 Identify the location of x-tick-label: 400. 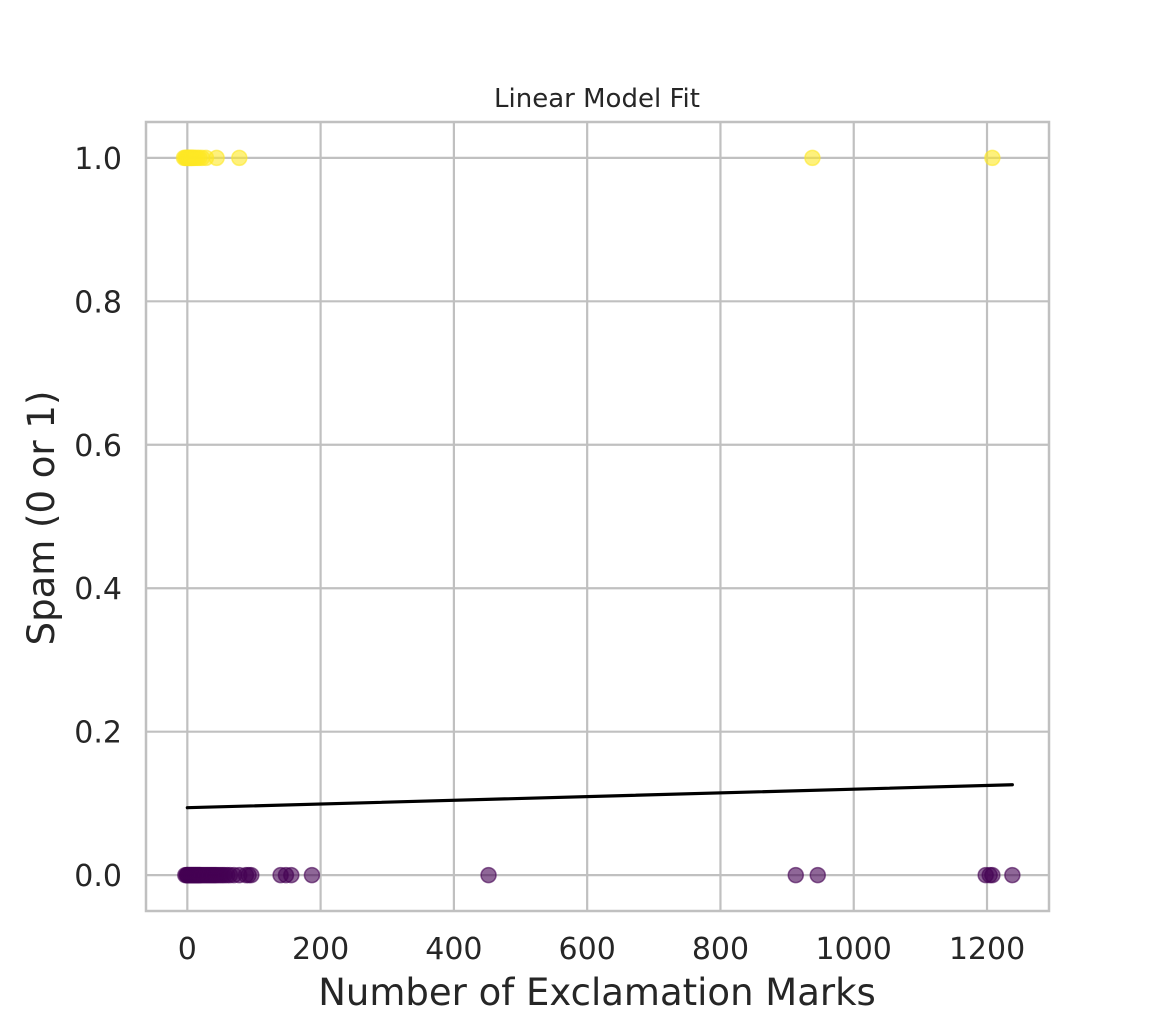
(453, 949).